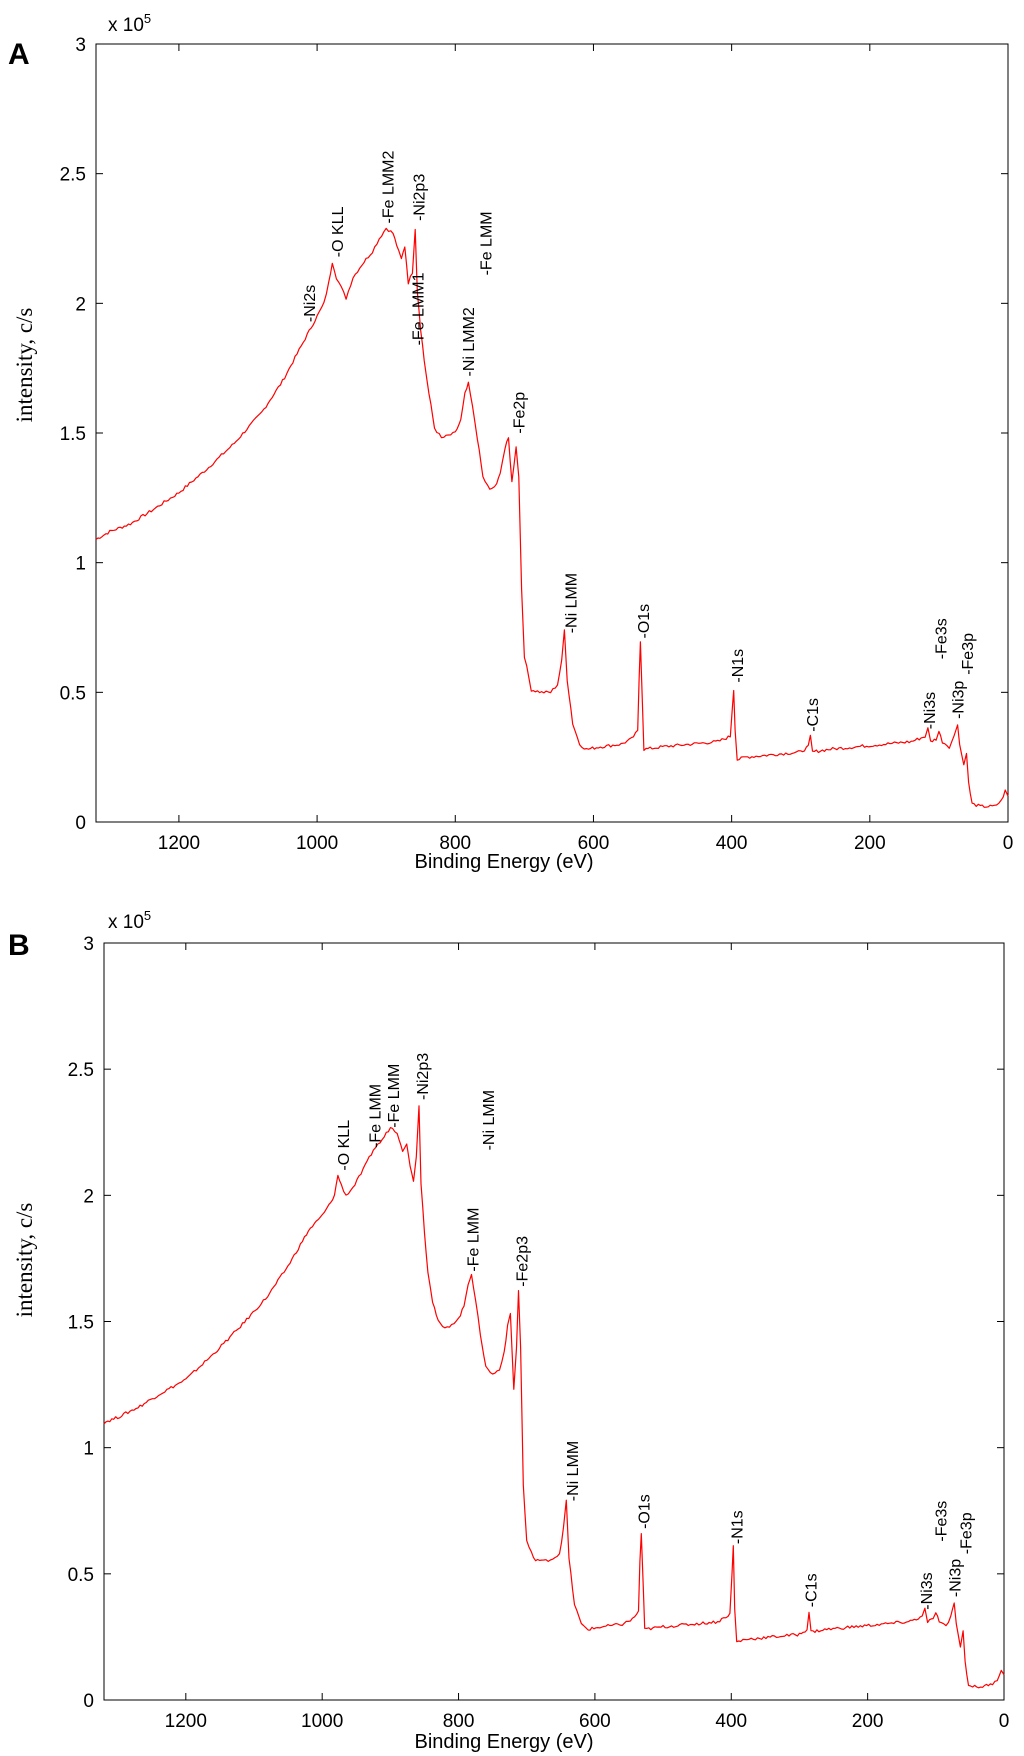 The image size is (1024, 1756). Describe the element at coordinates (520, 413) in the screenshot. I see `peak-label: -Fe2p` at that location.